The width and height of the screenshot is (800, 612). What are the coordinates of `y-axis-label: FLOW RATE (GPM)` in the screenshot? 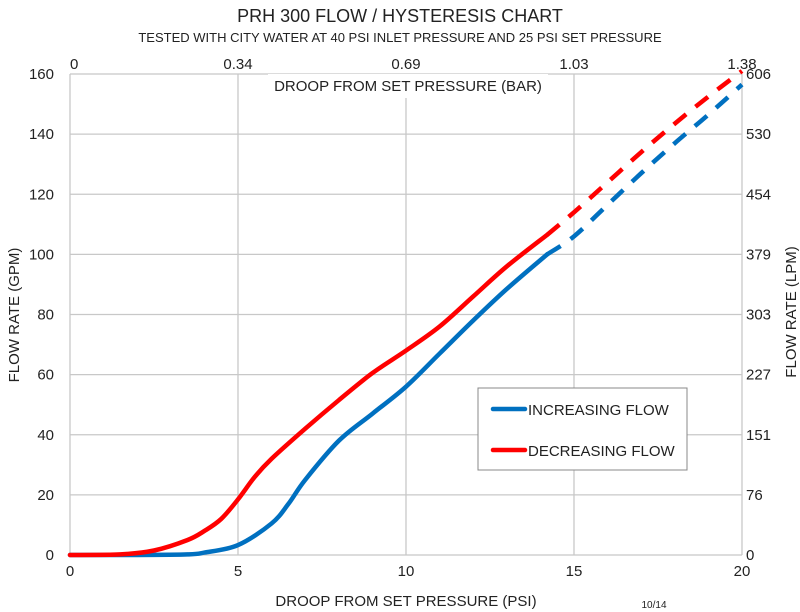 It's located at (14, 315).